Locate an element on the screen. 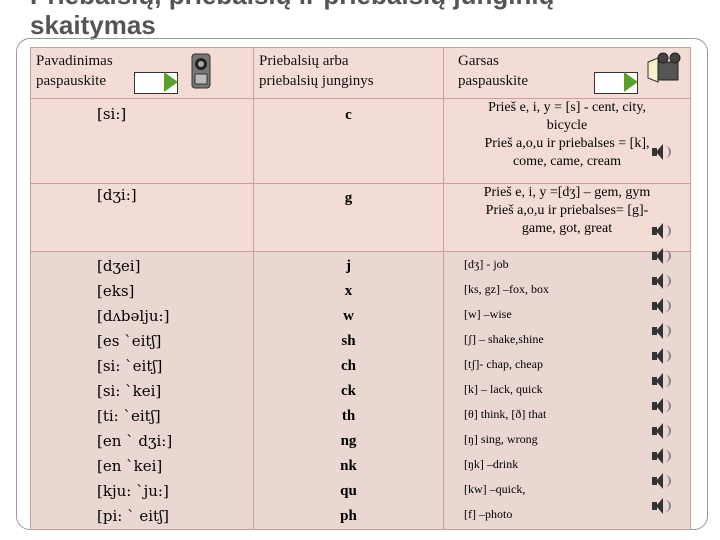  letter: w is located at coordinates (348, 316).